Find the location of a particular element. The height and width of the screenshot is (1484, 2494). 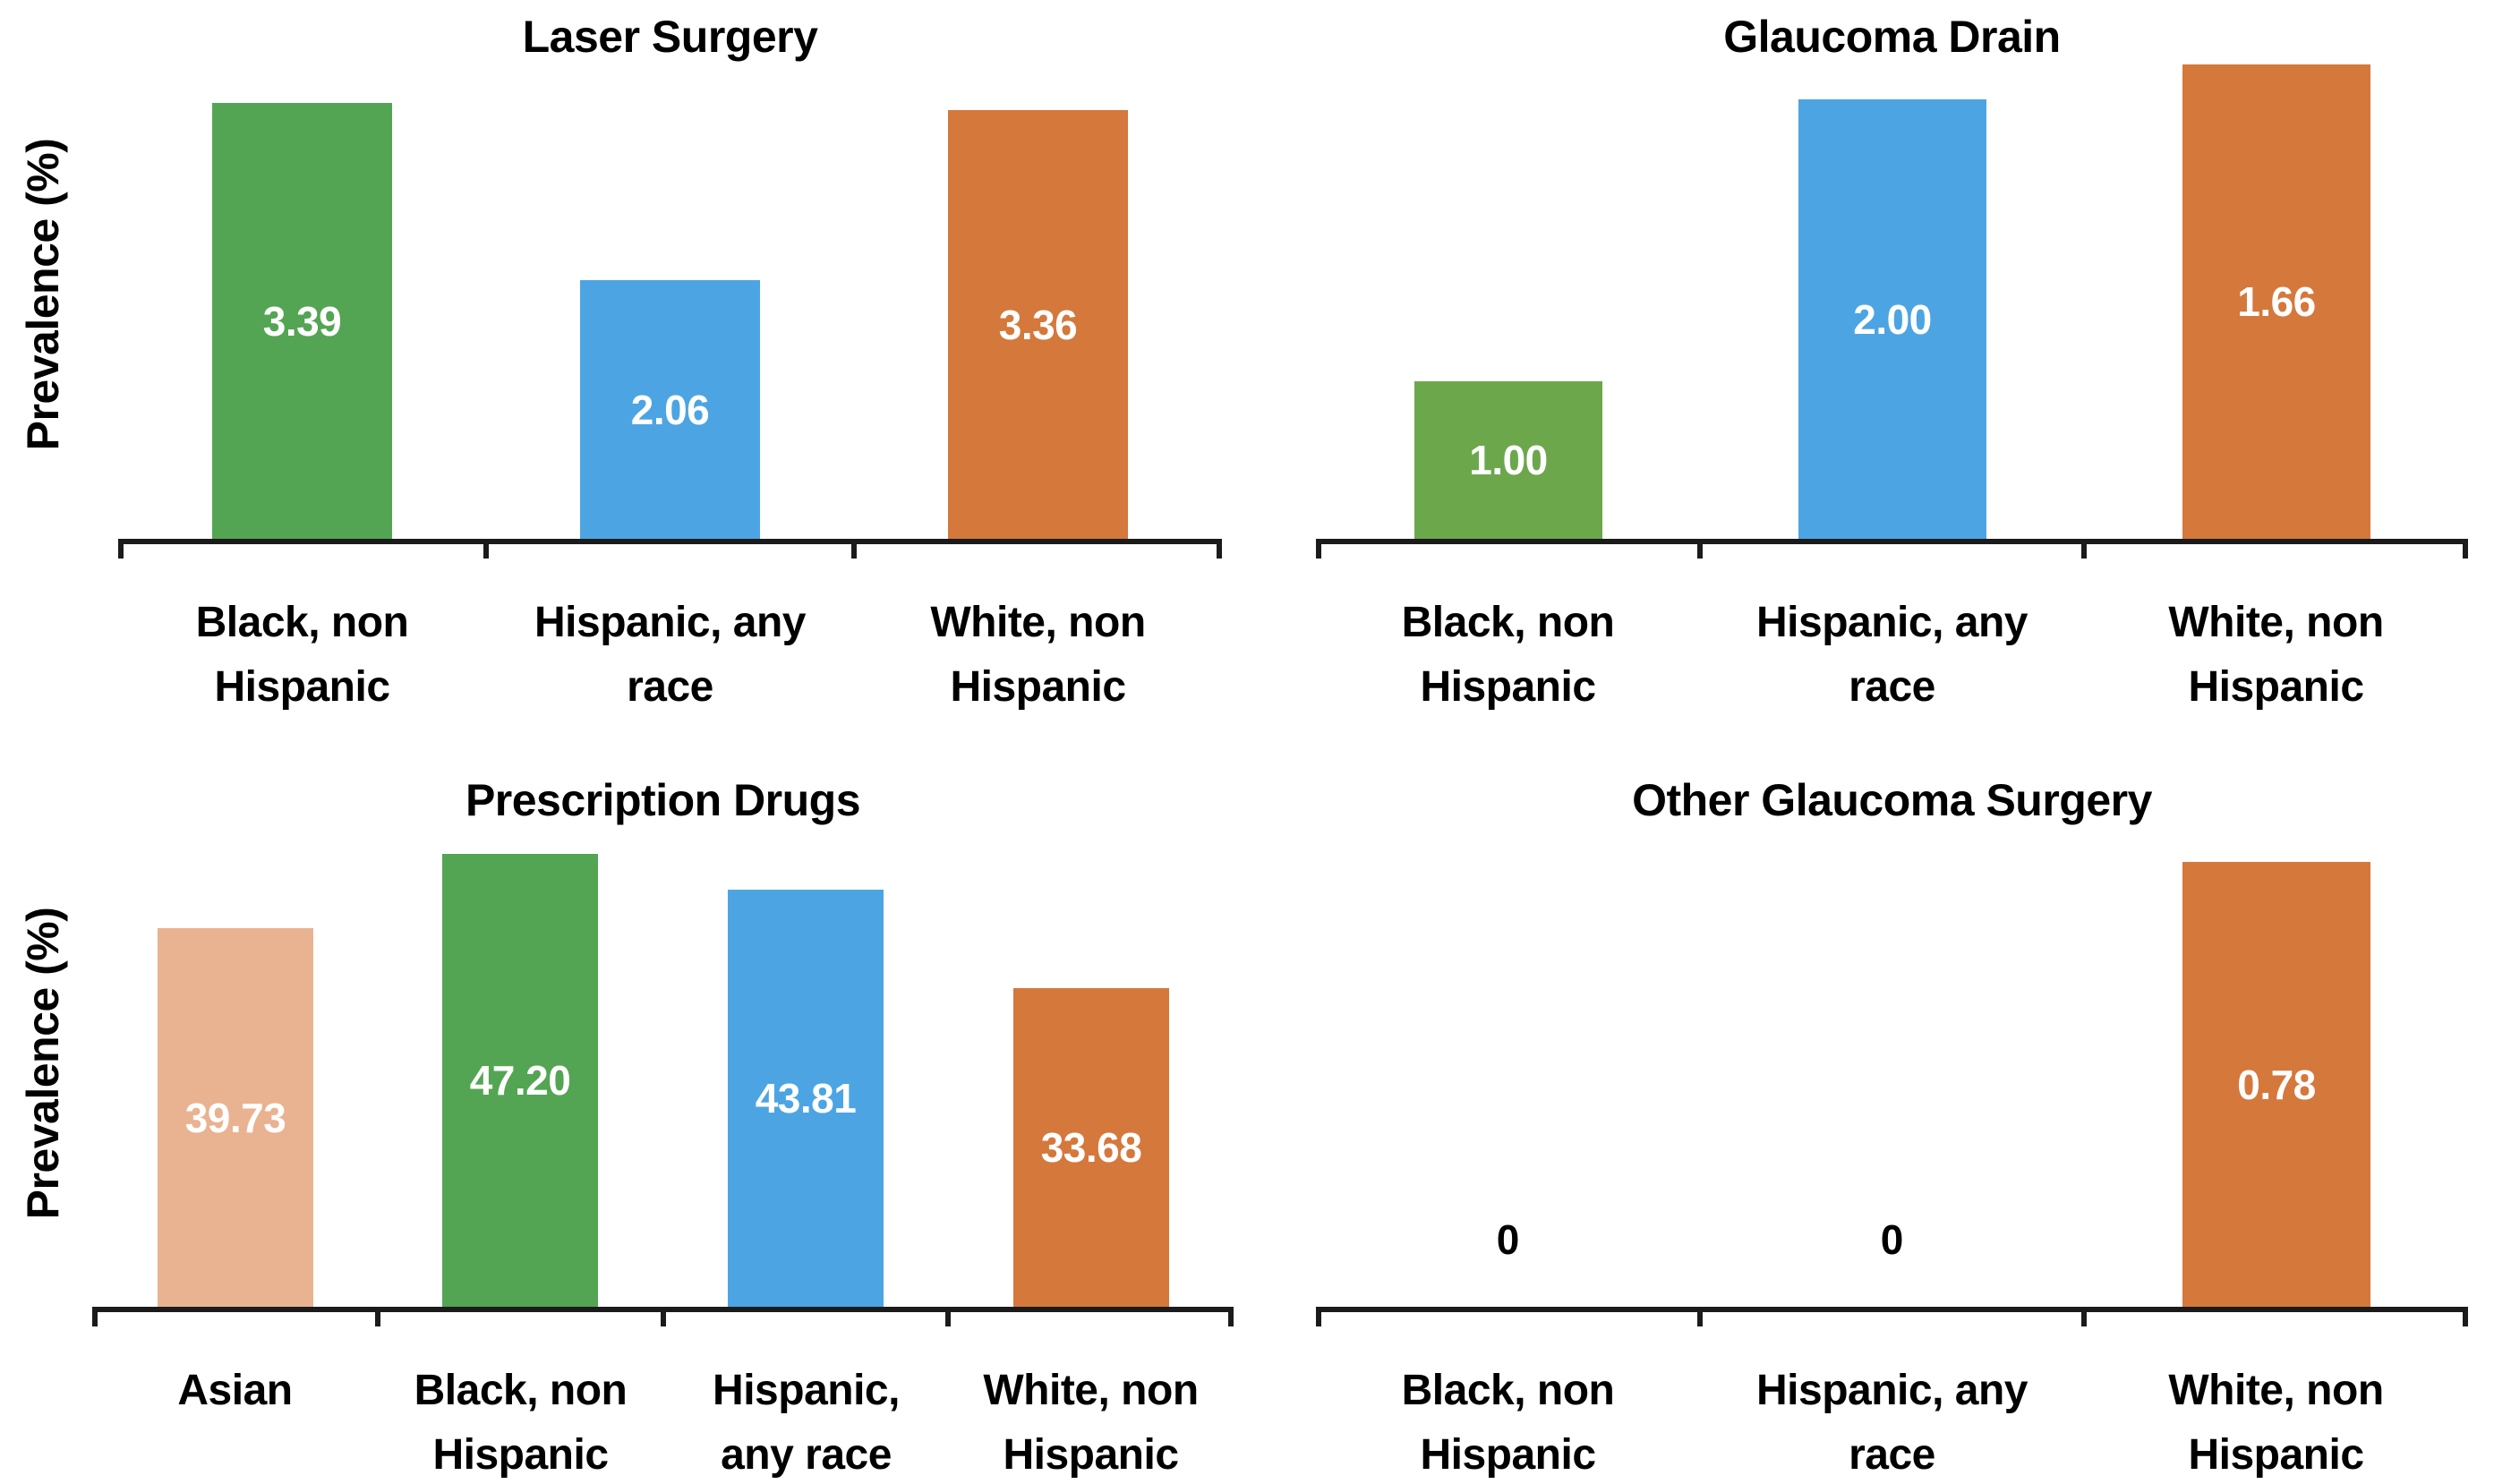

bar-value-label: 3.36 is located at coordinates (1038, 324).